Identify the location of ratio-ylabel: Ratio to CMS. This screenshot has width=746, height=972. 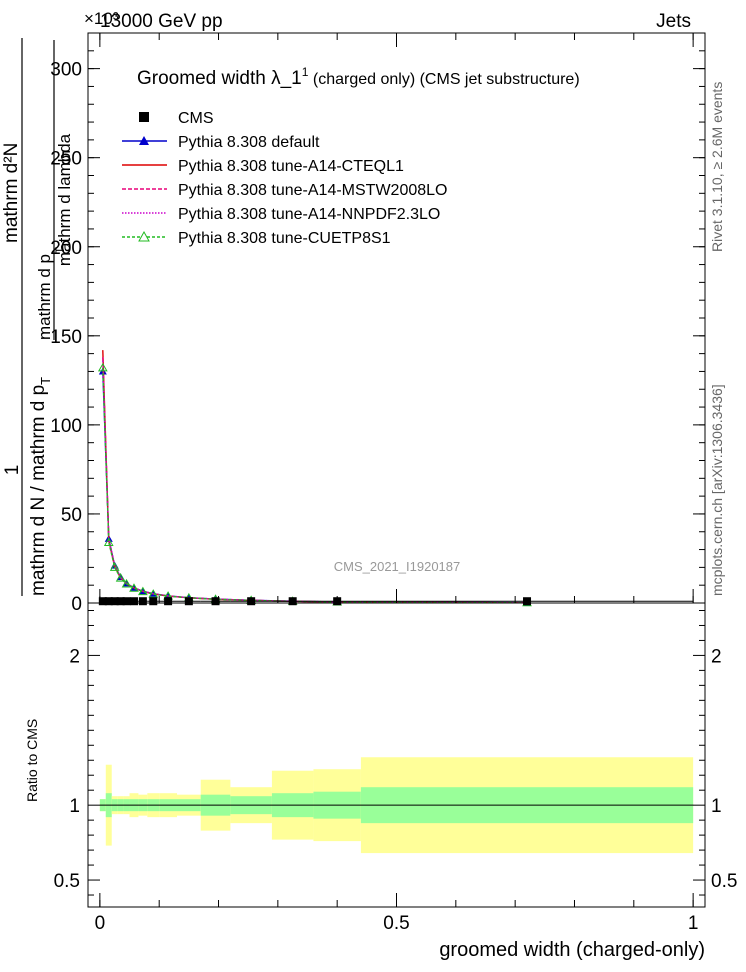
(32, 760).